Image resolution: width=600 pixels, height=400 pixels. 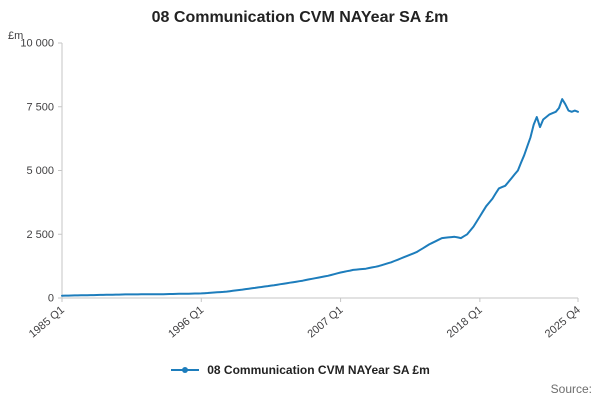 I want to click on y-tick-label: 5 000, so click(x=40, y=171).